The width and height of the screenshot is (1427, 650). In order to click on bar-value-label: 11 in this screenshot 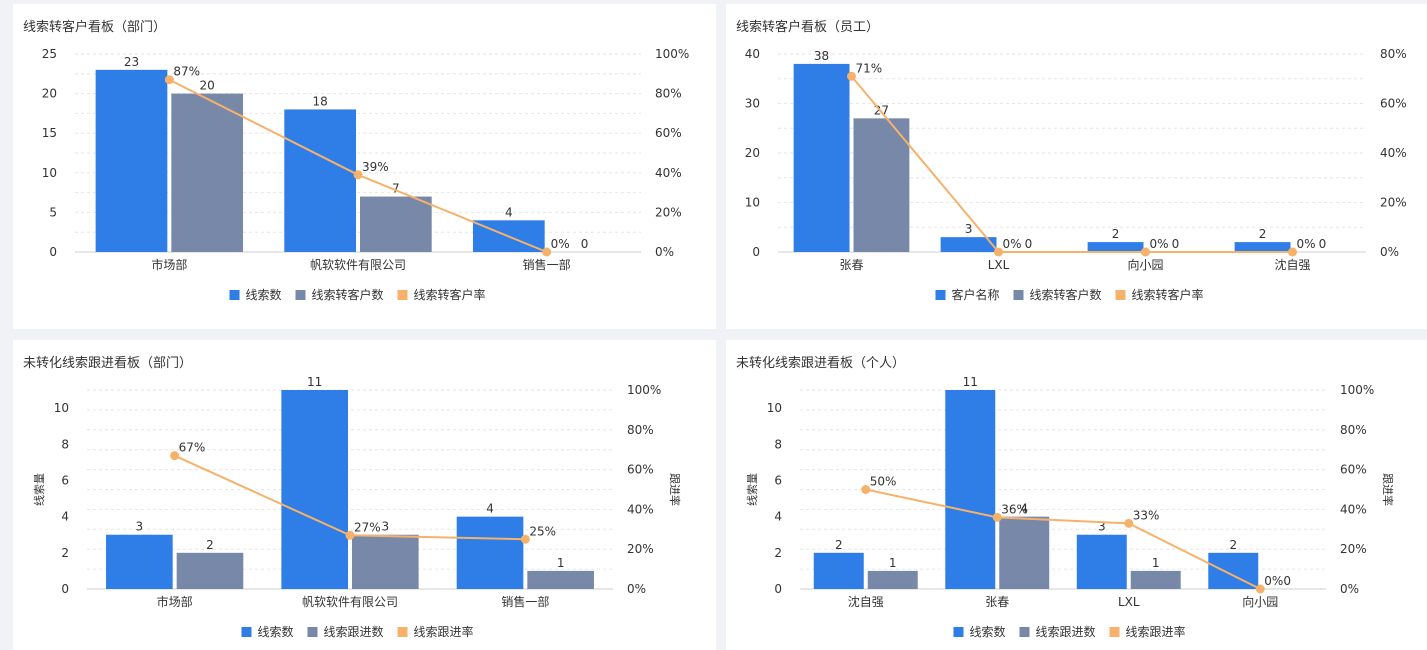, I will do `click(970, 382)`.